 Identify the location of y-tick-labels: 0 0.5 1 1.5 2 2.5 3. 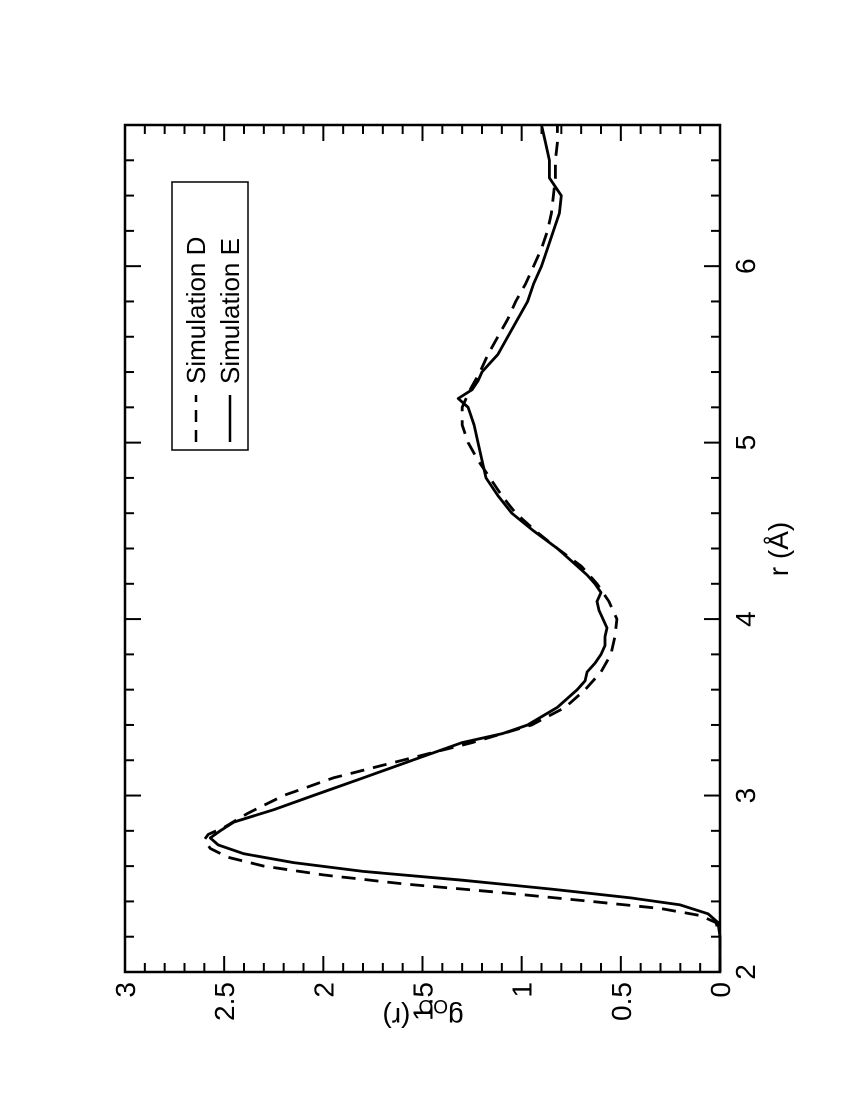
(423, 1001).